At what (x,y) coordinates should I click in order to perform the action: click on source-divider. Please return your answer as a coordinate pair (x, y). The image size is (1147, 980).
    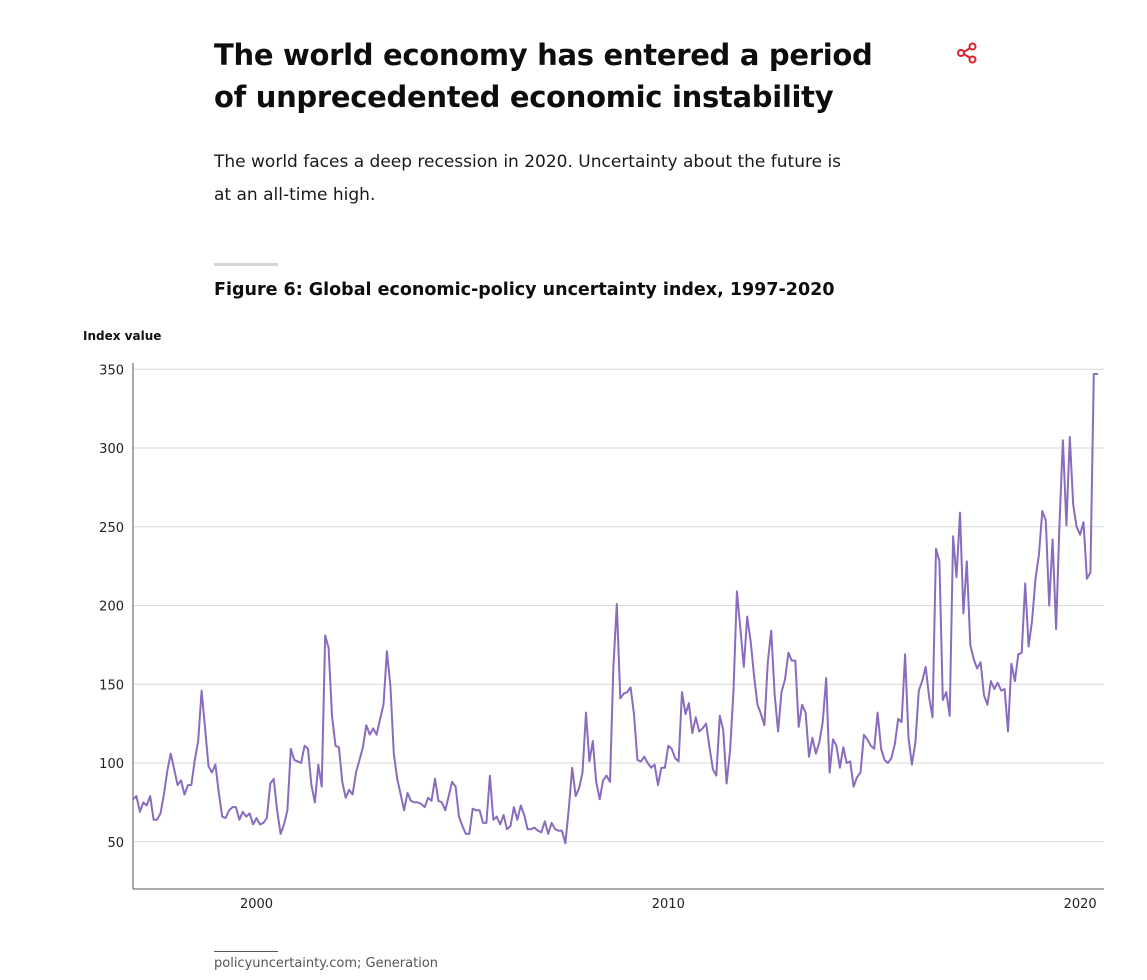
    Looking at the image, I should click on (246, 951).